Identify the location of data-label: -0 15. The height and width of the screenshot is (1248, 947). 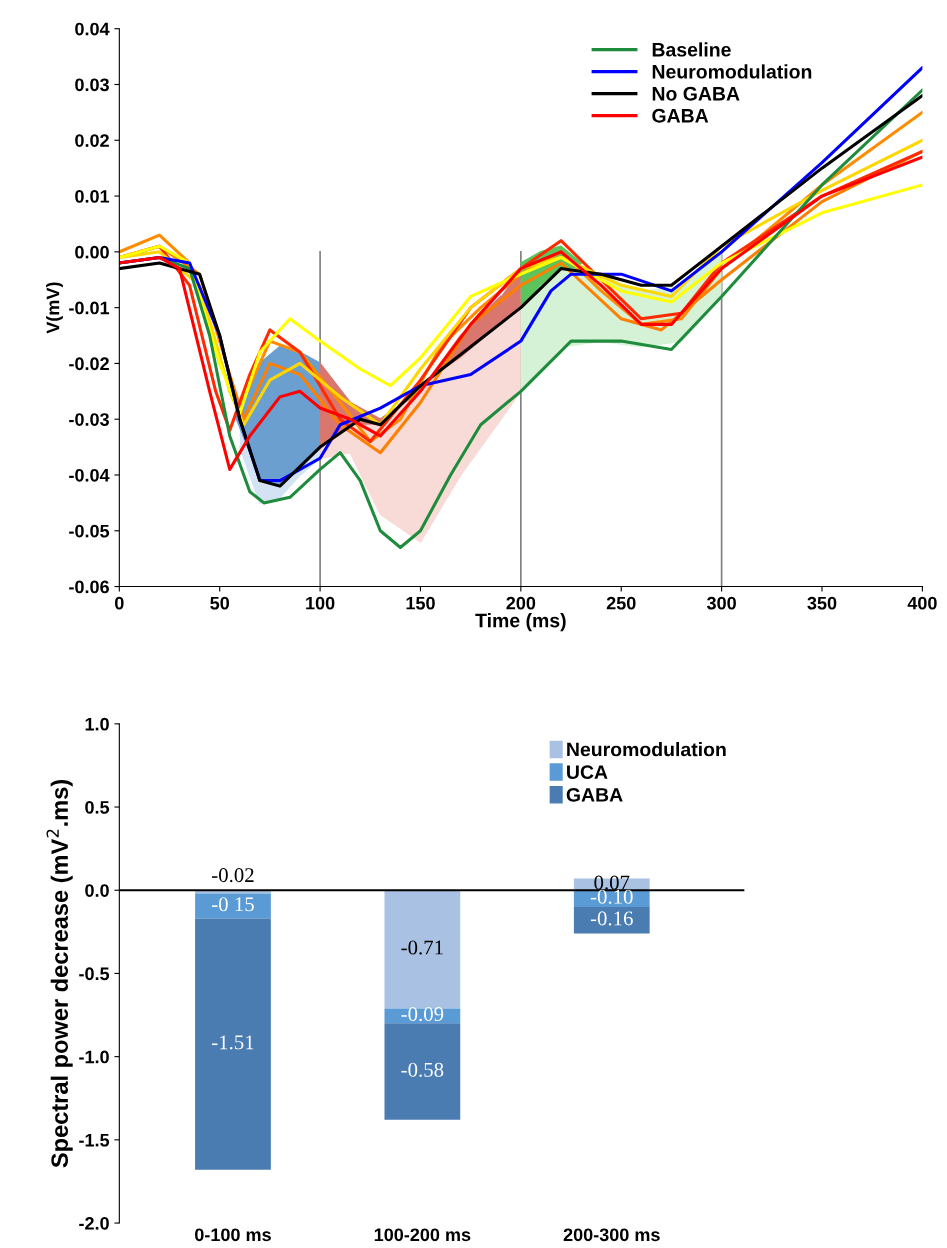
(233, 904).